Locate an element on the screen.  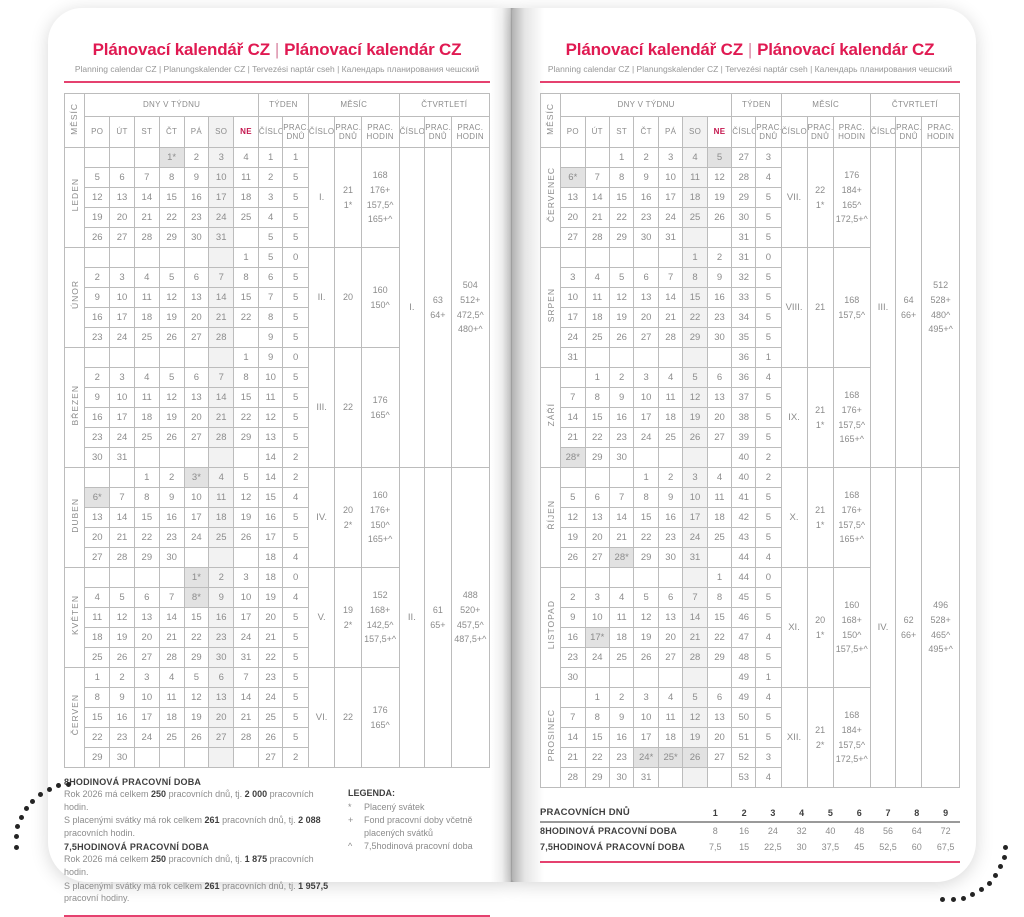
month-workdays-cell: 20 2* is located at coordinates (348, 517).